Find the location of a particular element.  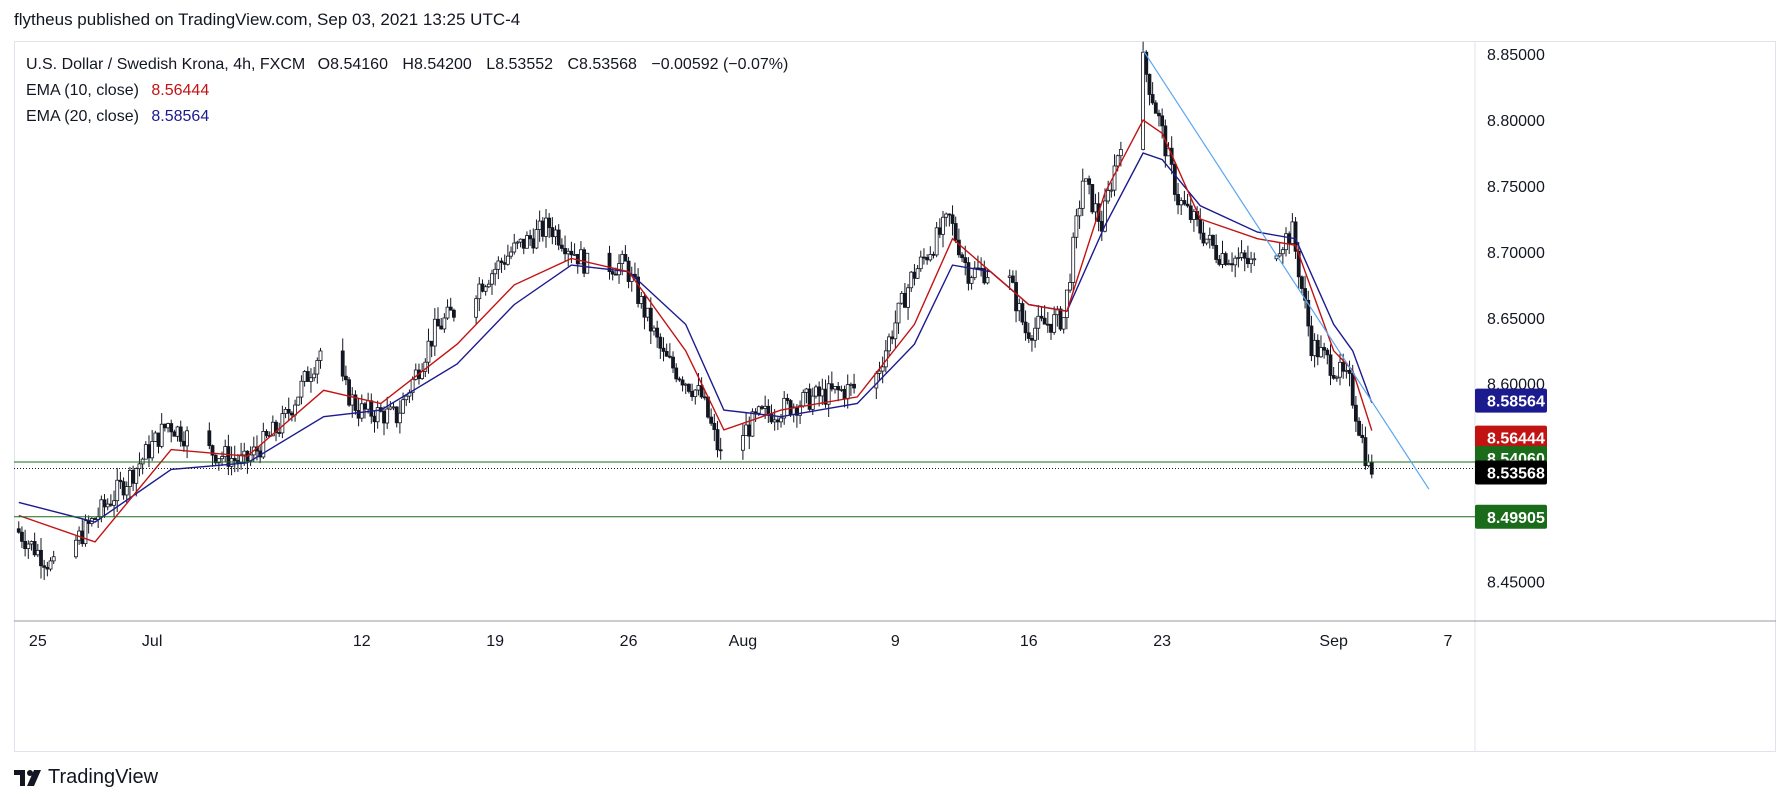

tradingview-logo-icon is located at coordinates (27, 777).